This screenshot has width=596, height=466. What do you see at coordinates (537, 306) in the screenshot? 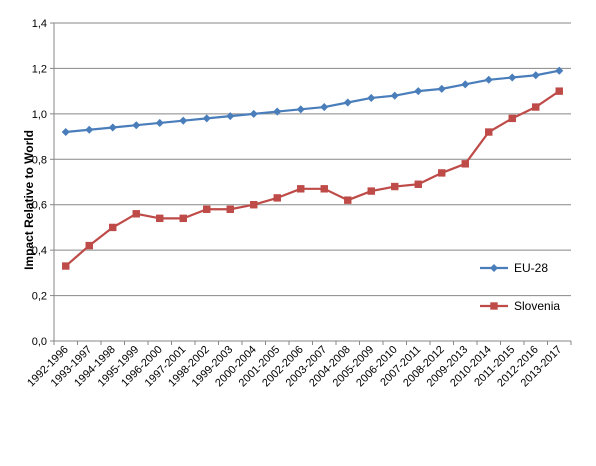
I see `legend-label-slovenia: Slovenia` at bounding box center [537, 306].